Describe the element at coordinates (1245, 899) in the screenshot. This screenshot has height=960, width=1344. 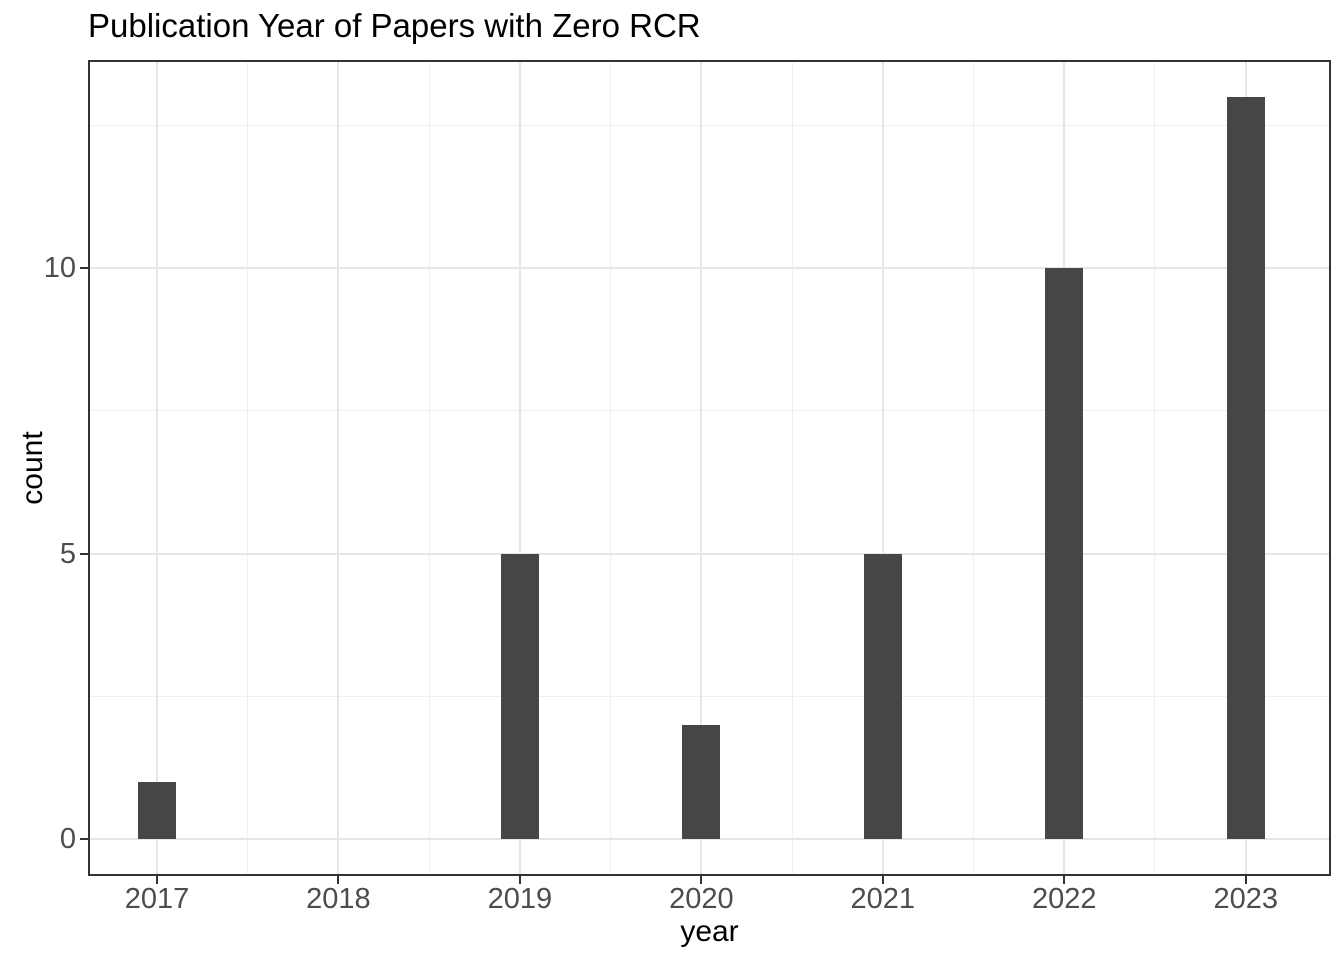
I see `x-tick-label-2023: 2023` at that location.